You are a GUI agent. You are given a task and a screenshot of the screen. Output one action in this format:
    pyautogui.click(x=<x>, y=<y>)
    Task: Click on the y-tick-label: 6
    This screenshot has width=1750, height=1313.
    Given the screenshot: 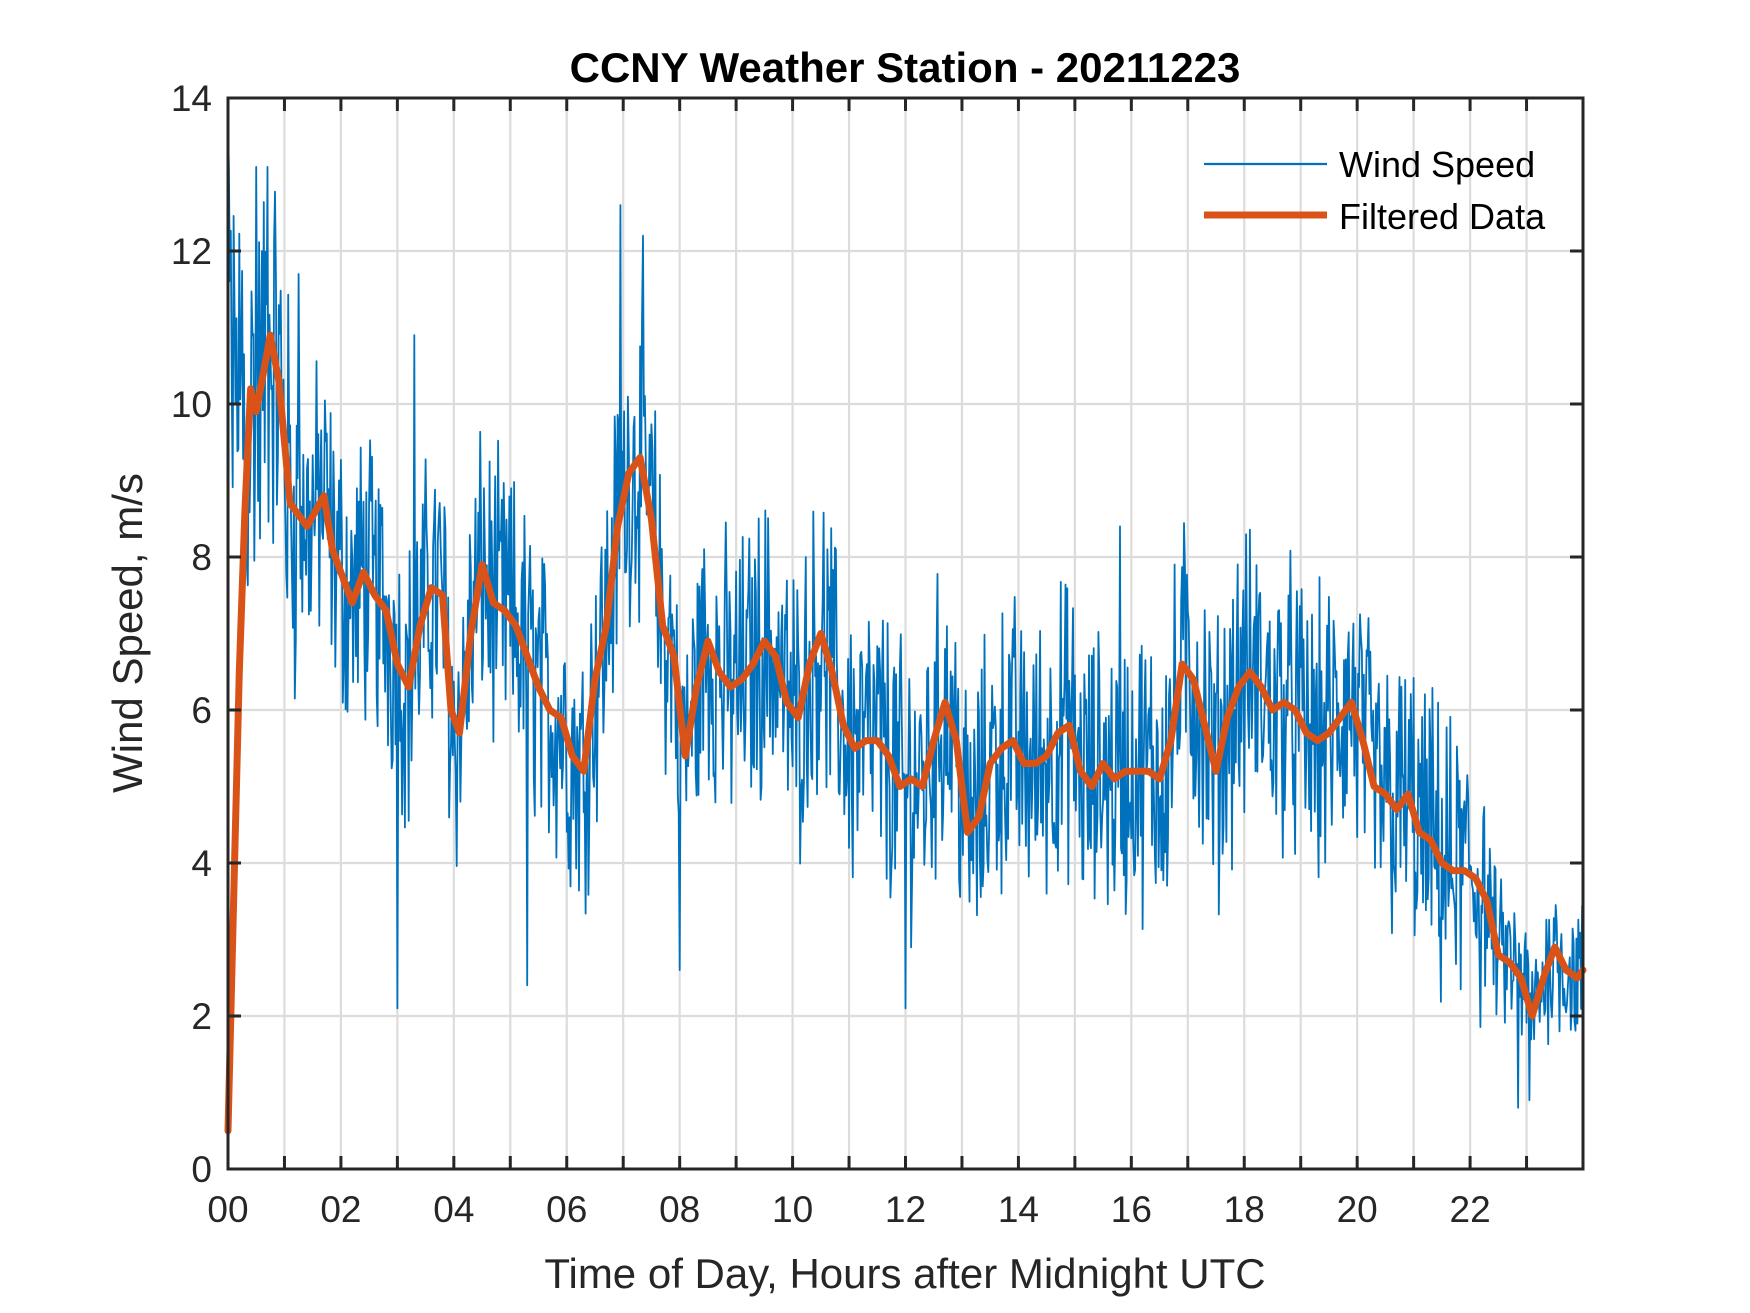 What is the action you would take?
    pyautogui.click(x=201, y=710)
    